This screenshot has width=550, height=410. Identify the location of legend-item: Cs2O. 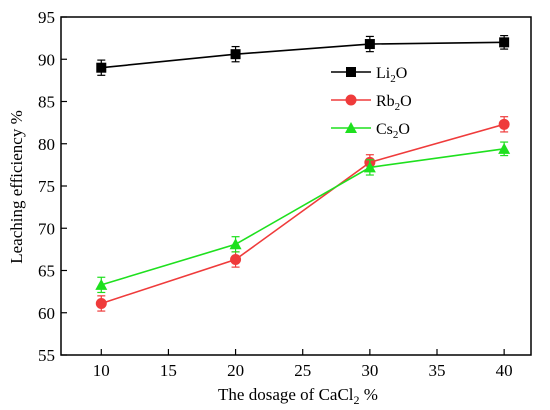
(370, 131).